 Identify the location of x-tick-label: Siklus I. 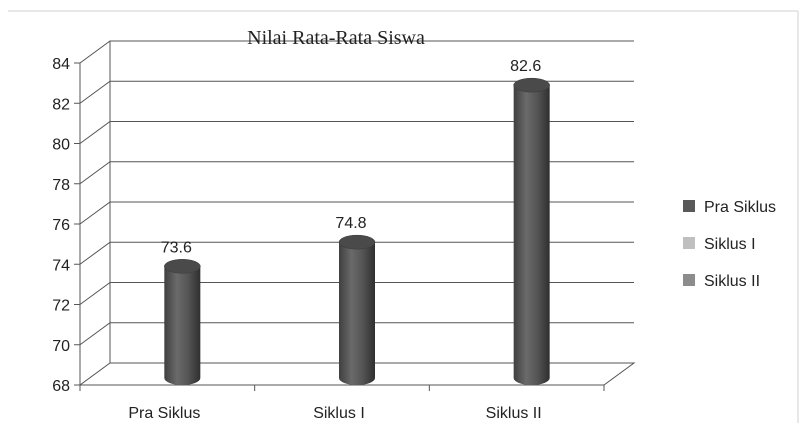
(339, 413).